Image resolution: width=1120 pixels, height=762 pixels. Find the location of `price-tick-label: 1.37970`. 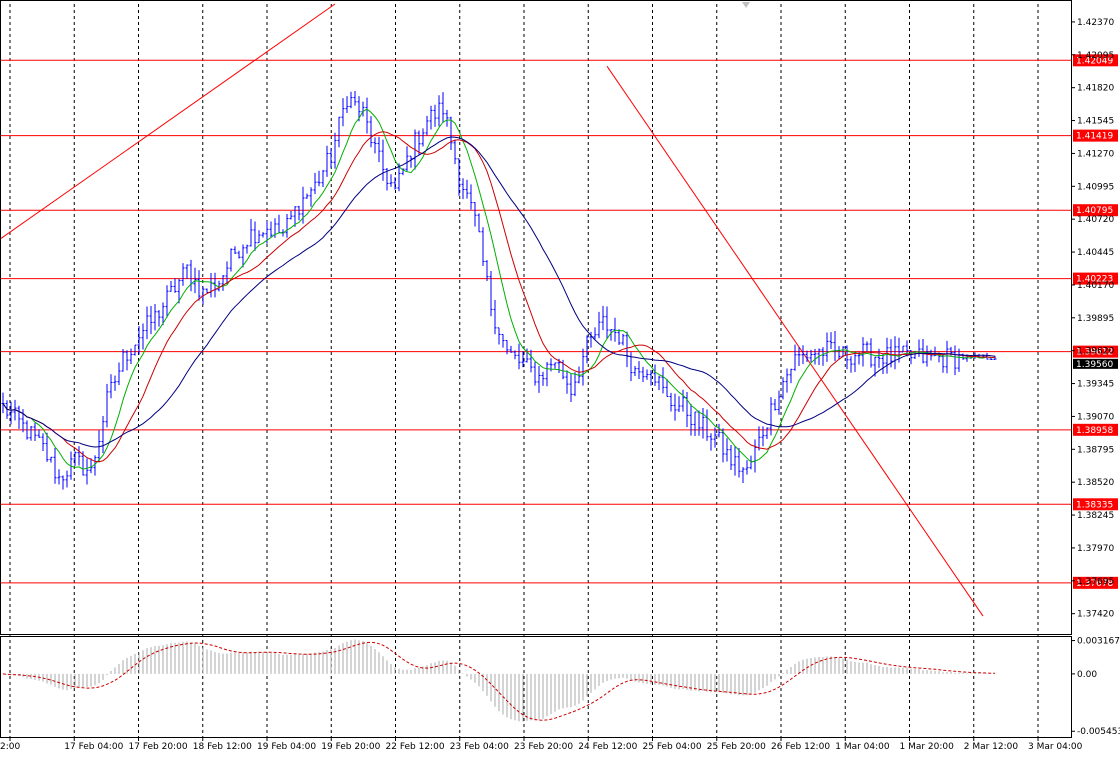

price-tick-label: 1.37970 is located at coordinates (1095, 549).